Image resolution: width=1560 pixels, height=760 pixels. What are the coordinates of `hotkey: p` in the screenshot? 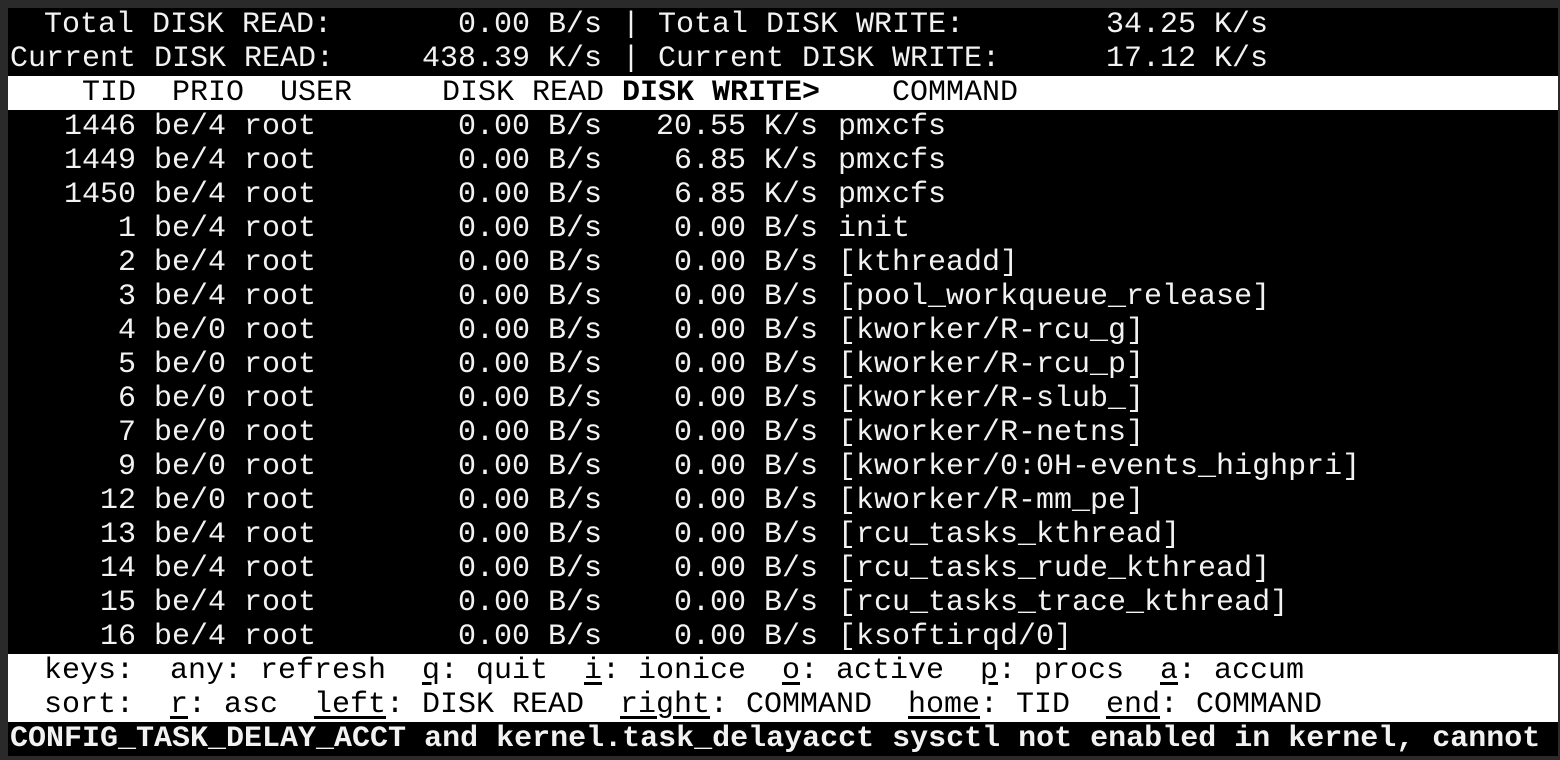 It's located at (989, 671).